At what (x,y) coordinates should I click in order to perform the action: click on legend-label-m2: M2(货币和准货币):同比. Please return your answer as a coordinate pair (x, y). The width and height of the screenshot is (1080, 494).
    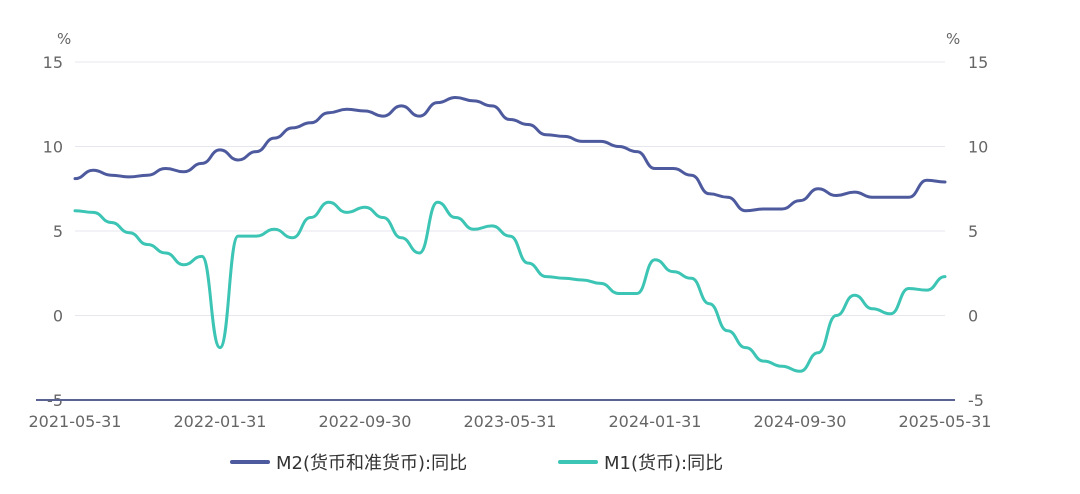
    Looking at the image, I should click on (371, 463).